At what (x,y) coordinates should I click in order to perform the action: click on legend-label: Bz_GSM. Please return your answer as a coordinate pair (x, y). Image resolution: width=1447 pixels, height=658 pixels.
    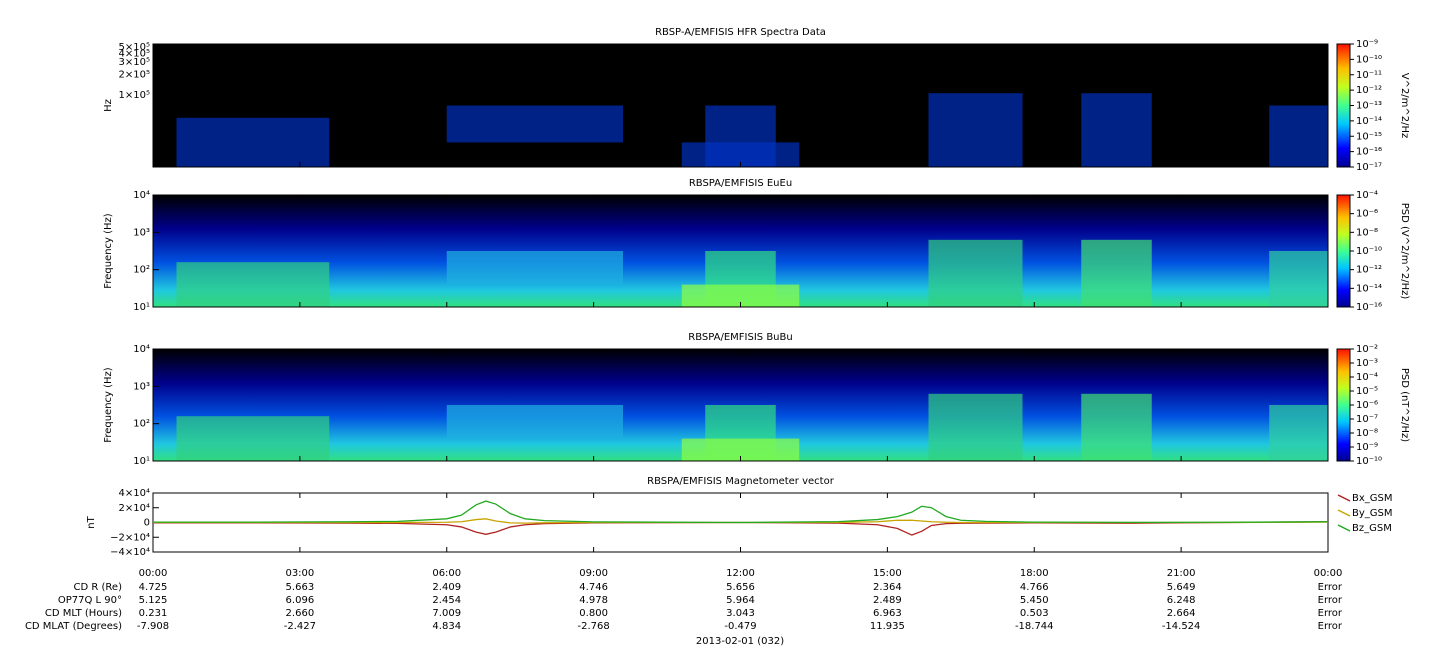
    Looking at the image, I should click on (1372, 528).